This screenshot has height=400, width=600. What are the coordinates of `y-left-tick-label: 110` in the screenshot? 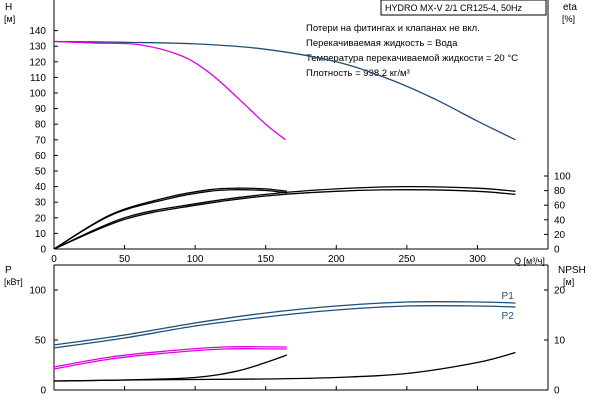 It's located at (38, 78).